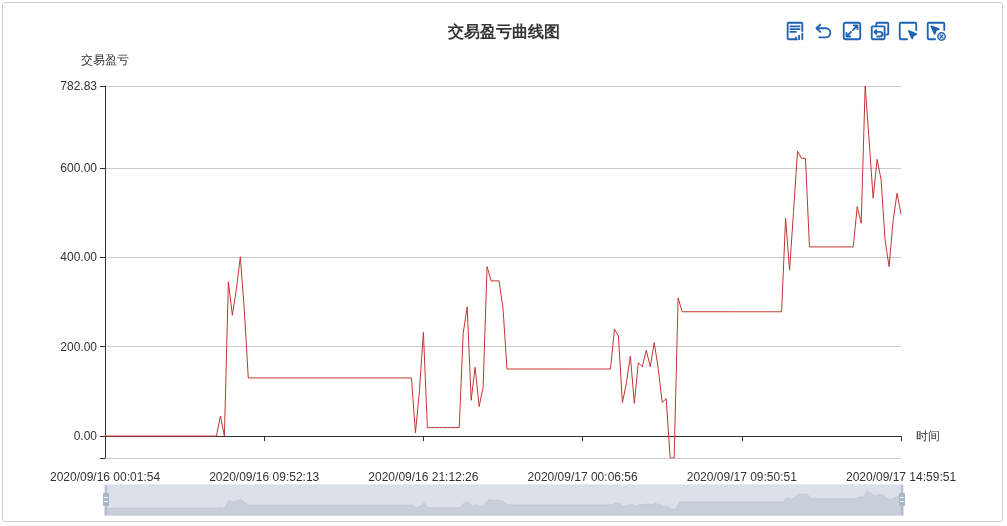  What do you see at coordinates (742, 477) in the screenshot?
I see `x-tick-label: 2020/09/17 09:50:51` at bounding box center [742, 477].